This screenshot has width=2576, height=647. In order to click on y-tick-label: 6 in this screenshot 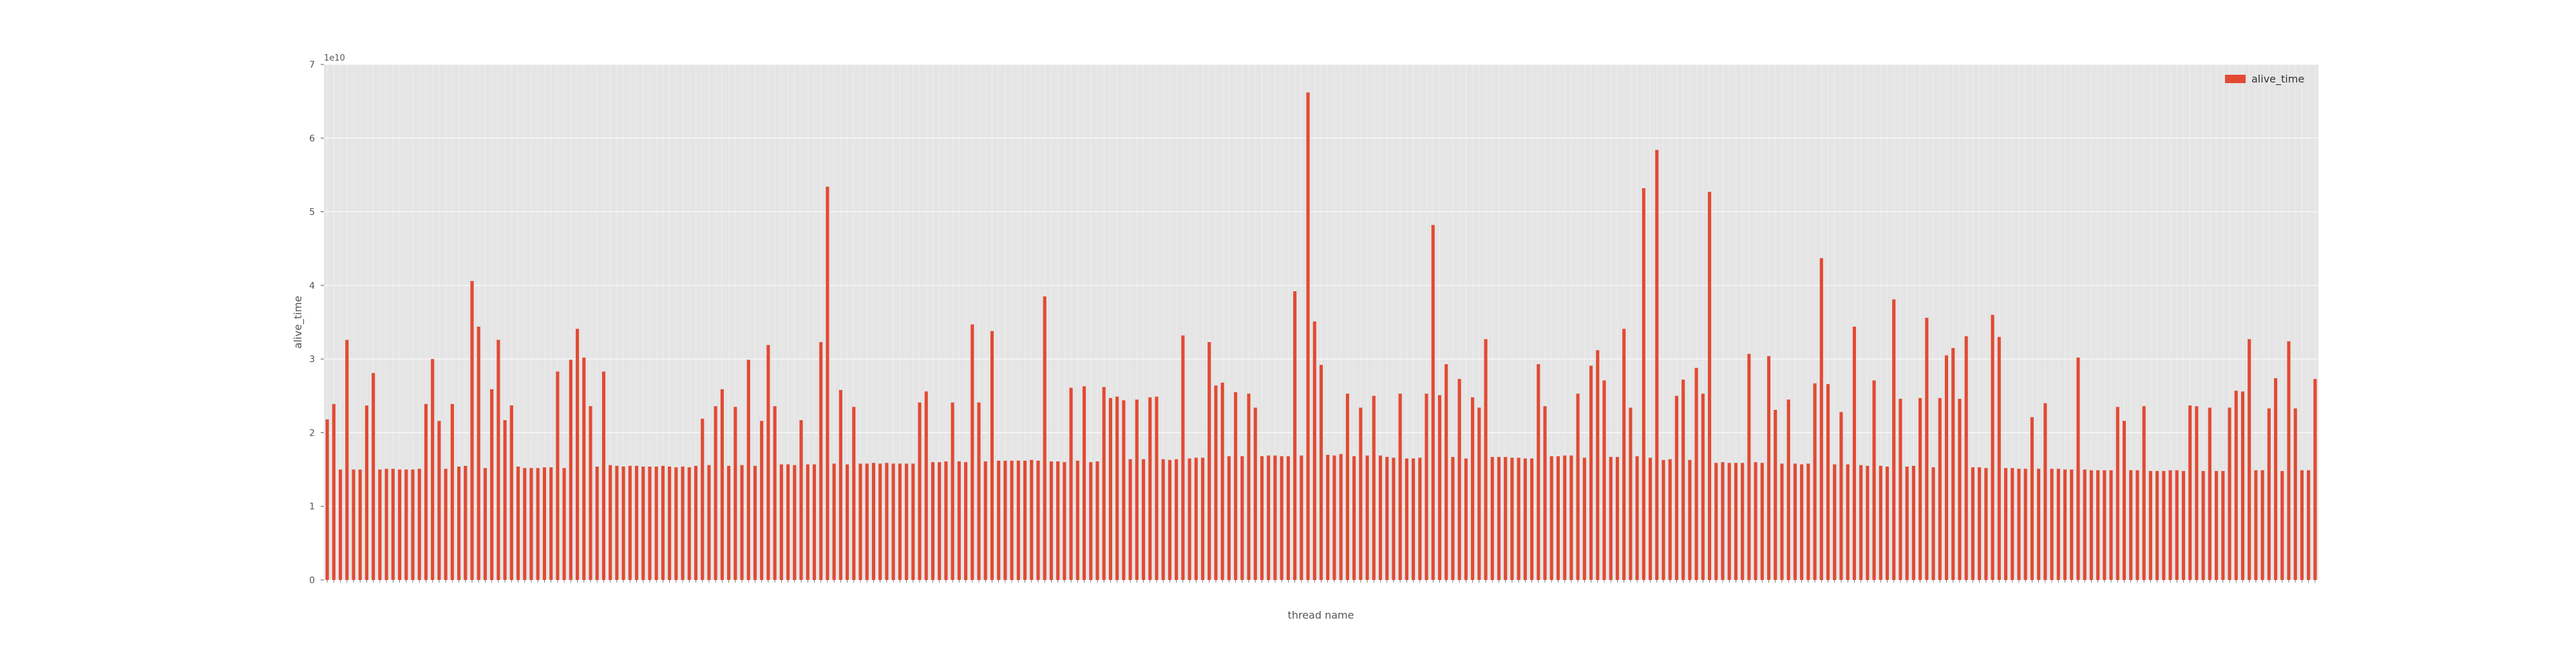, I will do `click(312, 138)`.